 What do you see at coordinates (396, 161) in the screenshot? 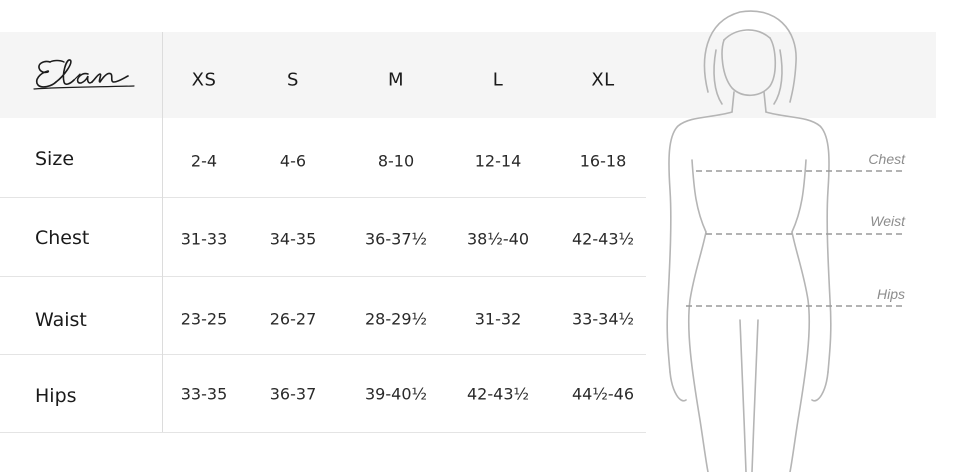
I see `table-cell: 8-10` at bounding box center [396, 161].